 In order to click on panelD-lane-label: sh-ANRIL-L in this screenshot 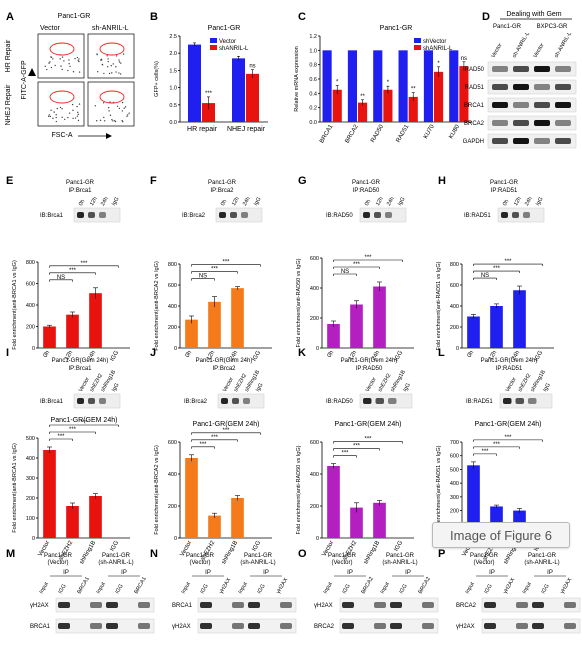, I will do `click(564, 45)`.